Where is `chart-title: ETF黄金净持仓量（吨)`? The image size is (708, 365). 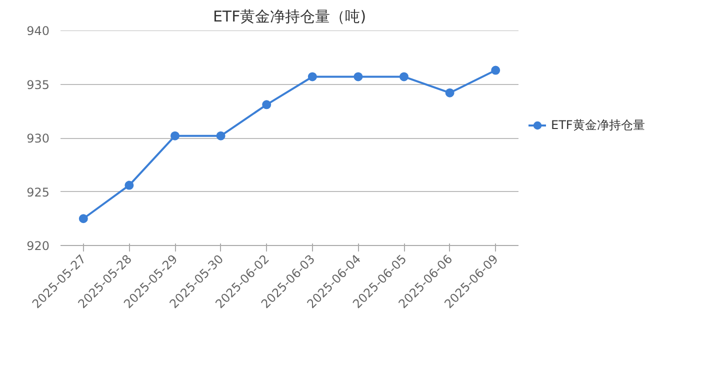 chart-title: ETF黄金净持仓量（吨) is located at coordinates (289, 17).